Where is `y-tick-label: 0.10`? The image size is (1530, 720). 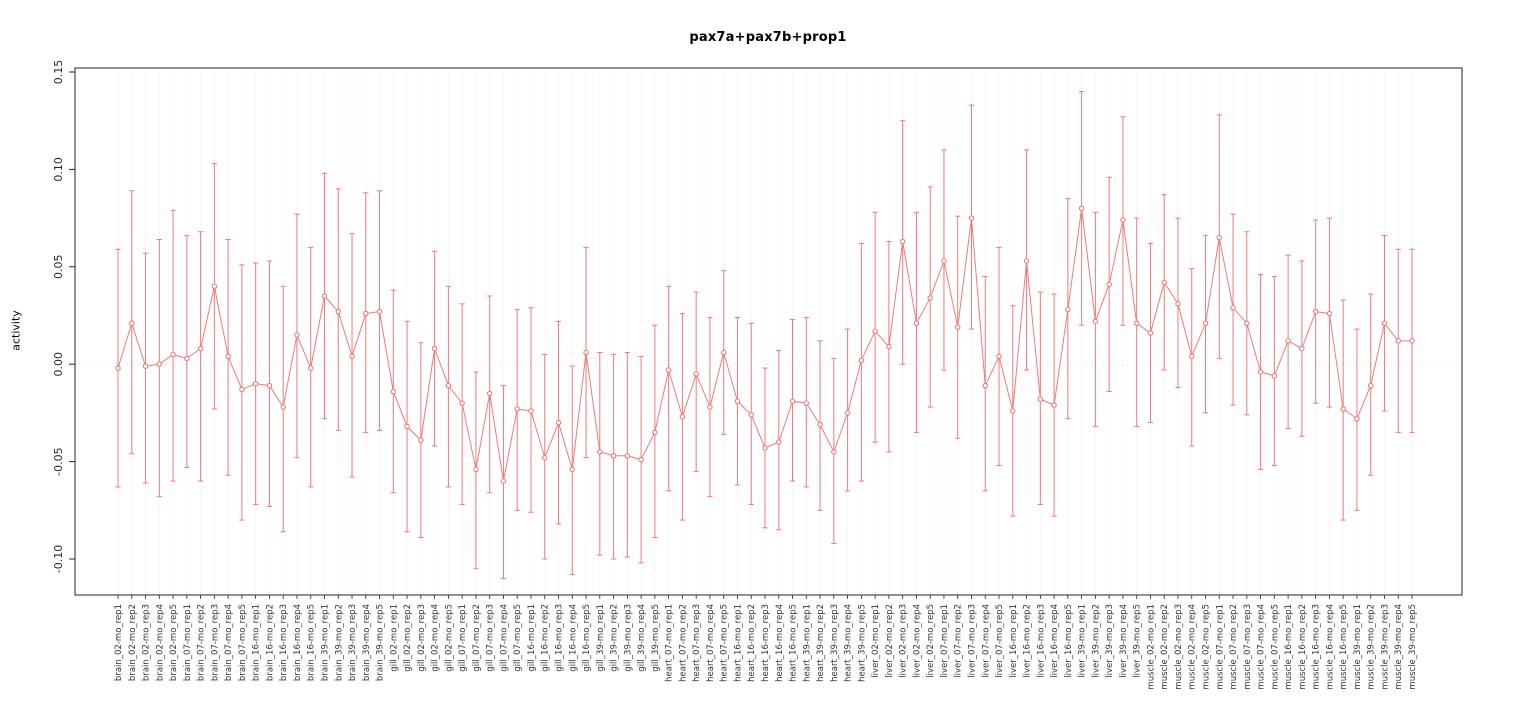
y-tick-label: 0.10 is located at coordinates (58, 169).